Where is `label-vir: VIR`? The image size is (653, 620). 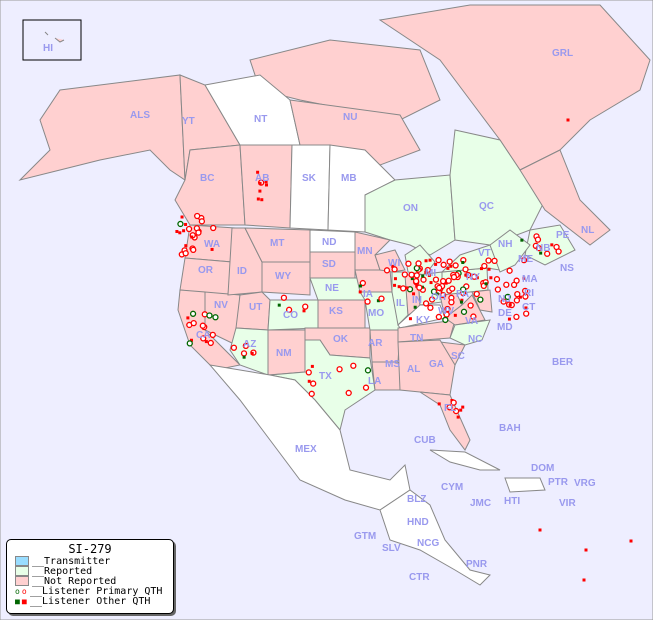
label-vir: VIR is located at coordinates (567, 503).